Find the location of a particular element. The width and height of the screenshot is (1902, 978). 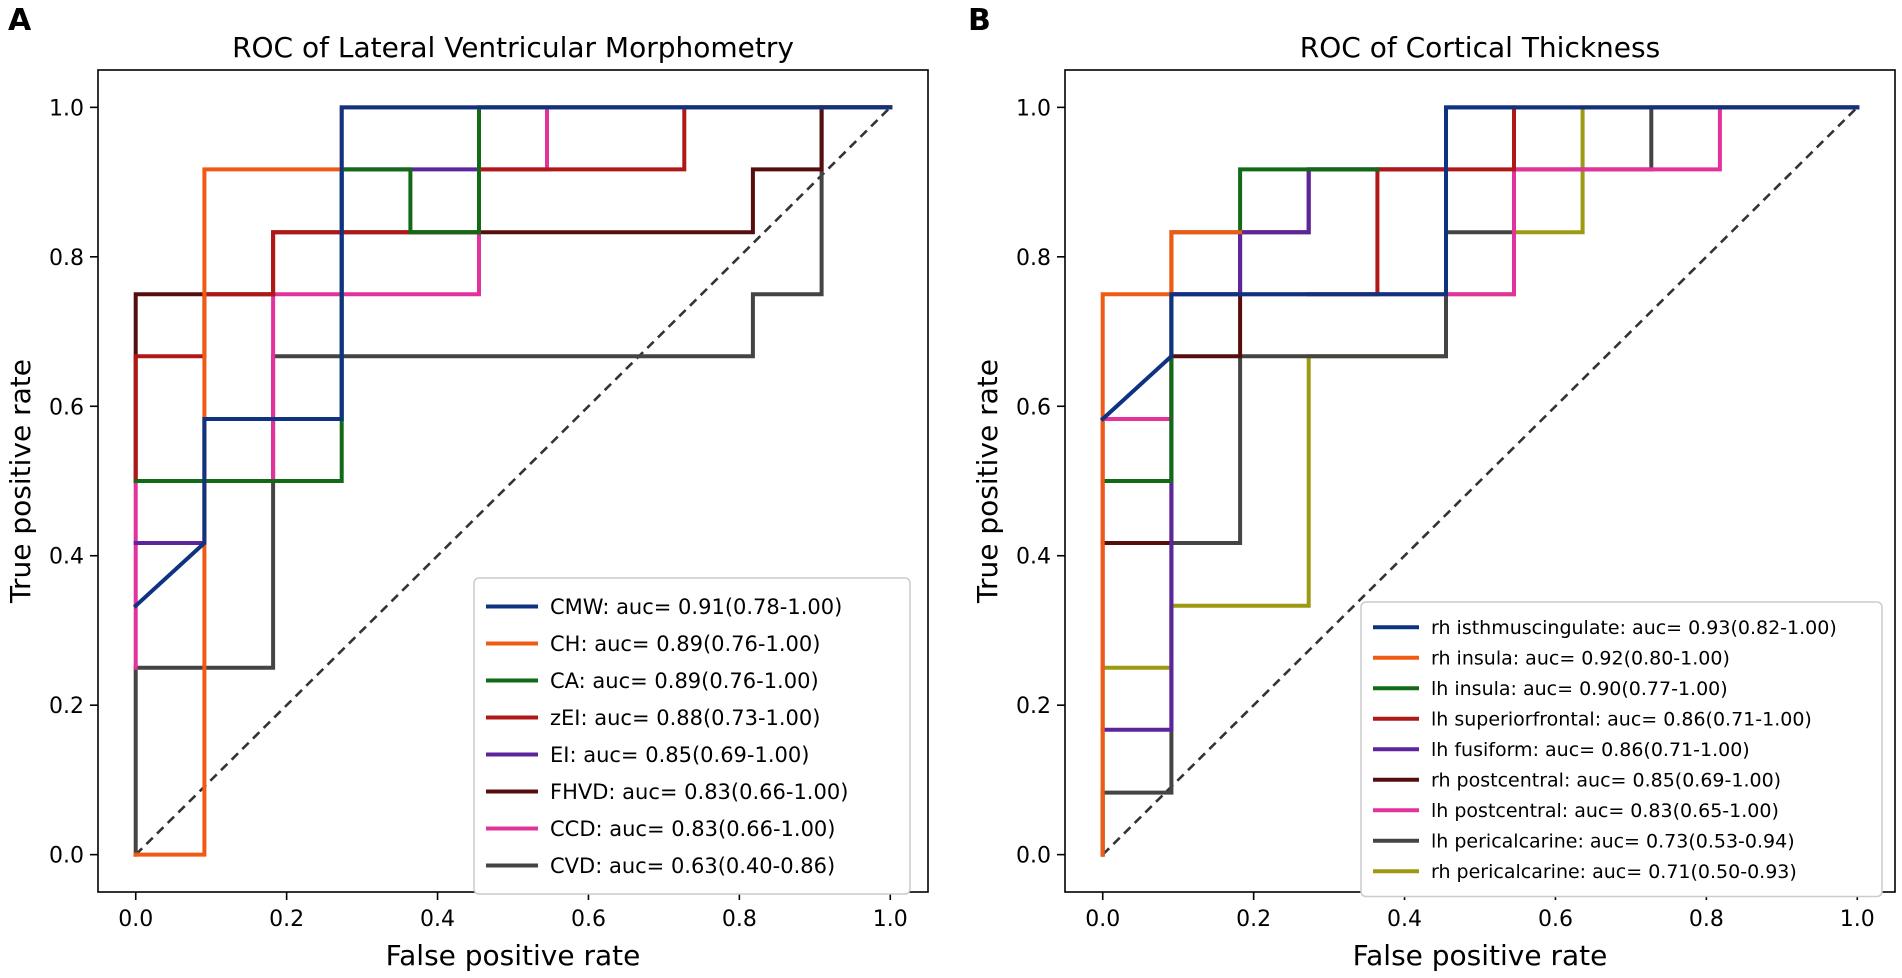

legend-entry-ccd: CCD: auc= 0.83(0.66-1.00) is located at coordinates (692, 829).